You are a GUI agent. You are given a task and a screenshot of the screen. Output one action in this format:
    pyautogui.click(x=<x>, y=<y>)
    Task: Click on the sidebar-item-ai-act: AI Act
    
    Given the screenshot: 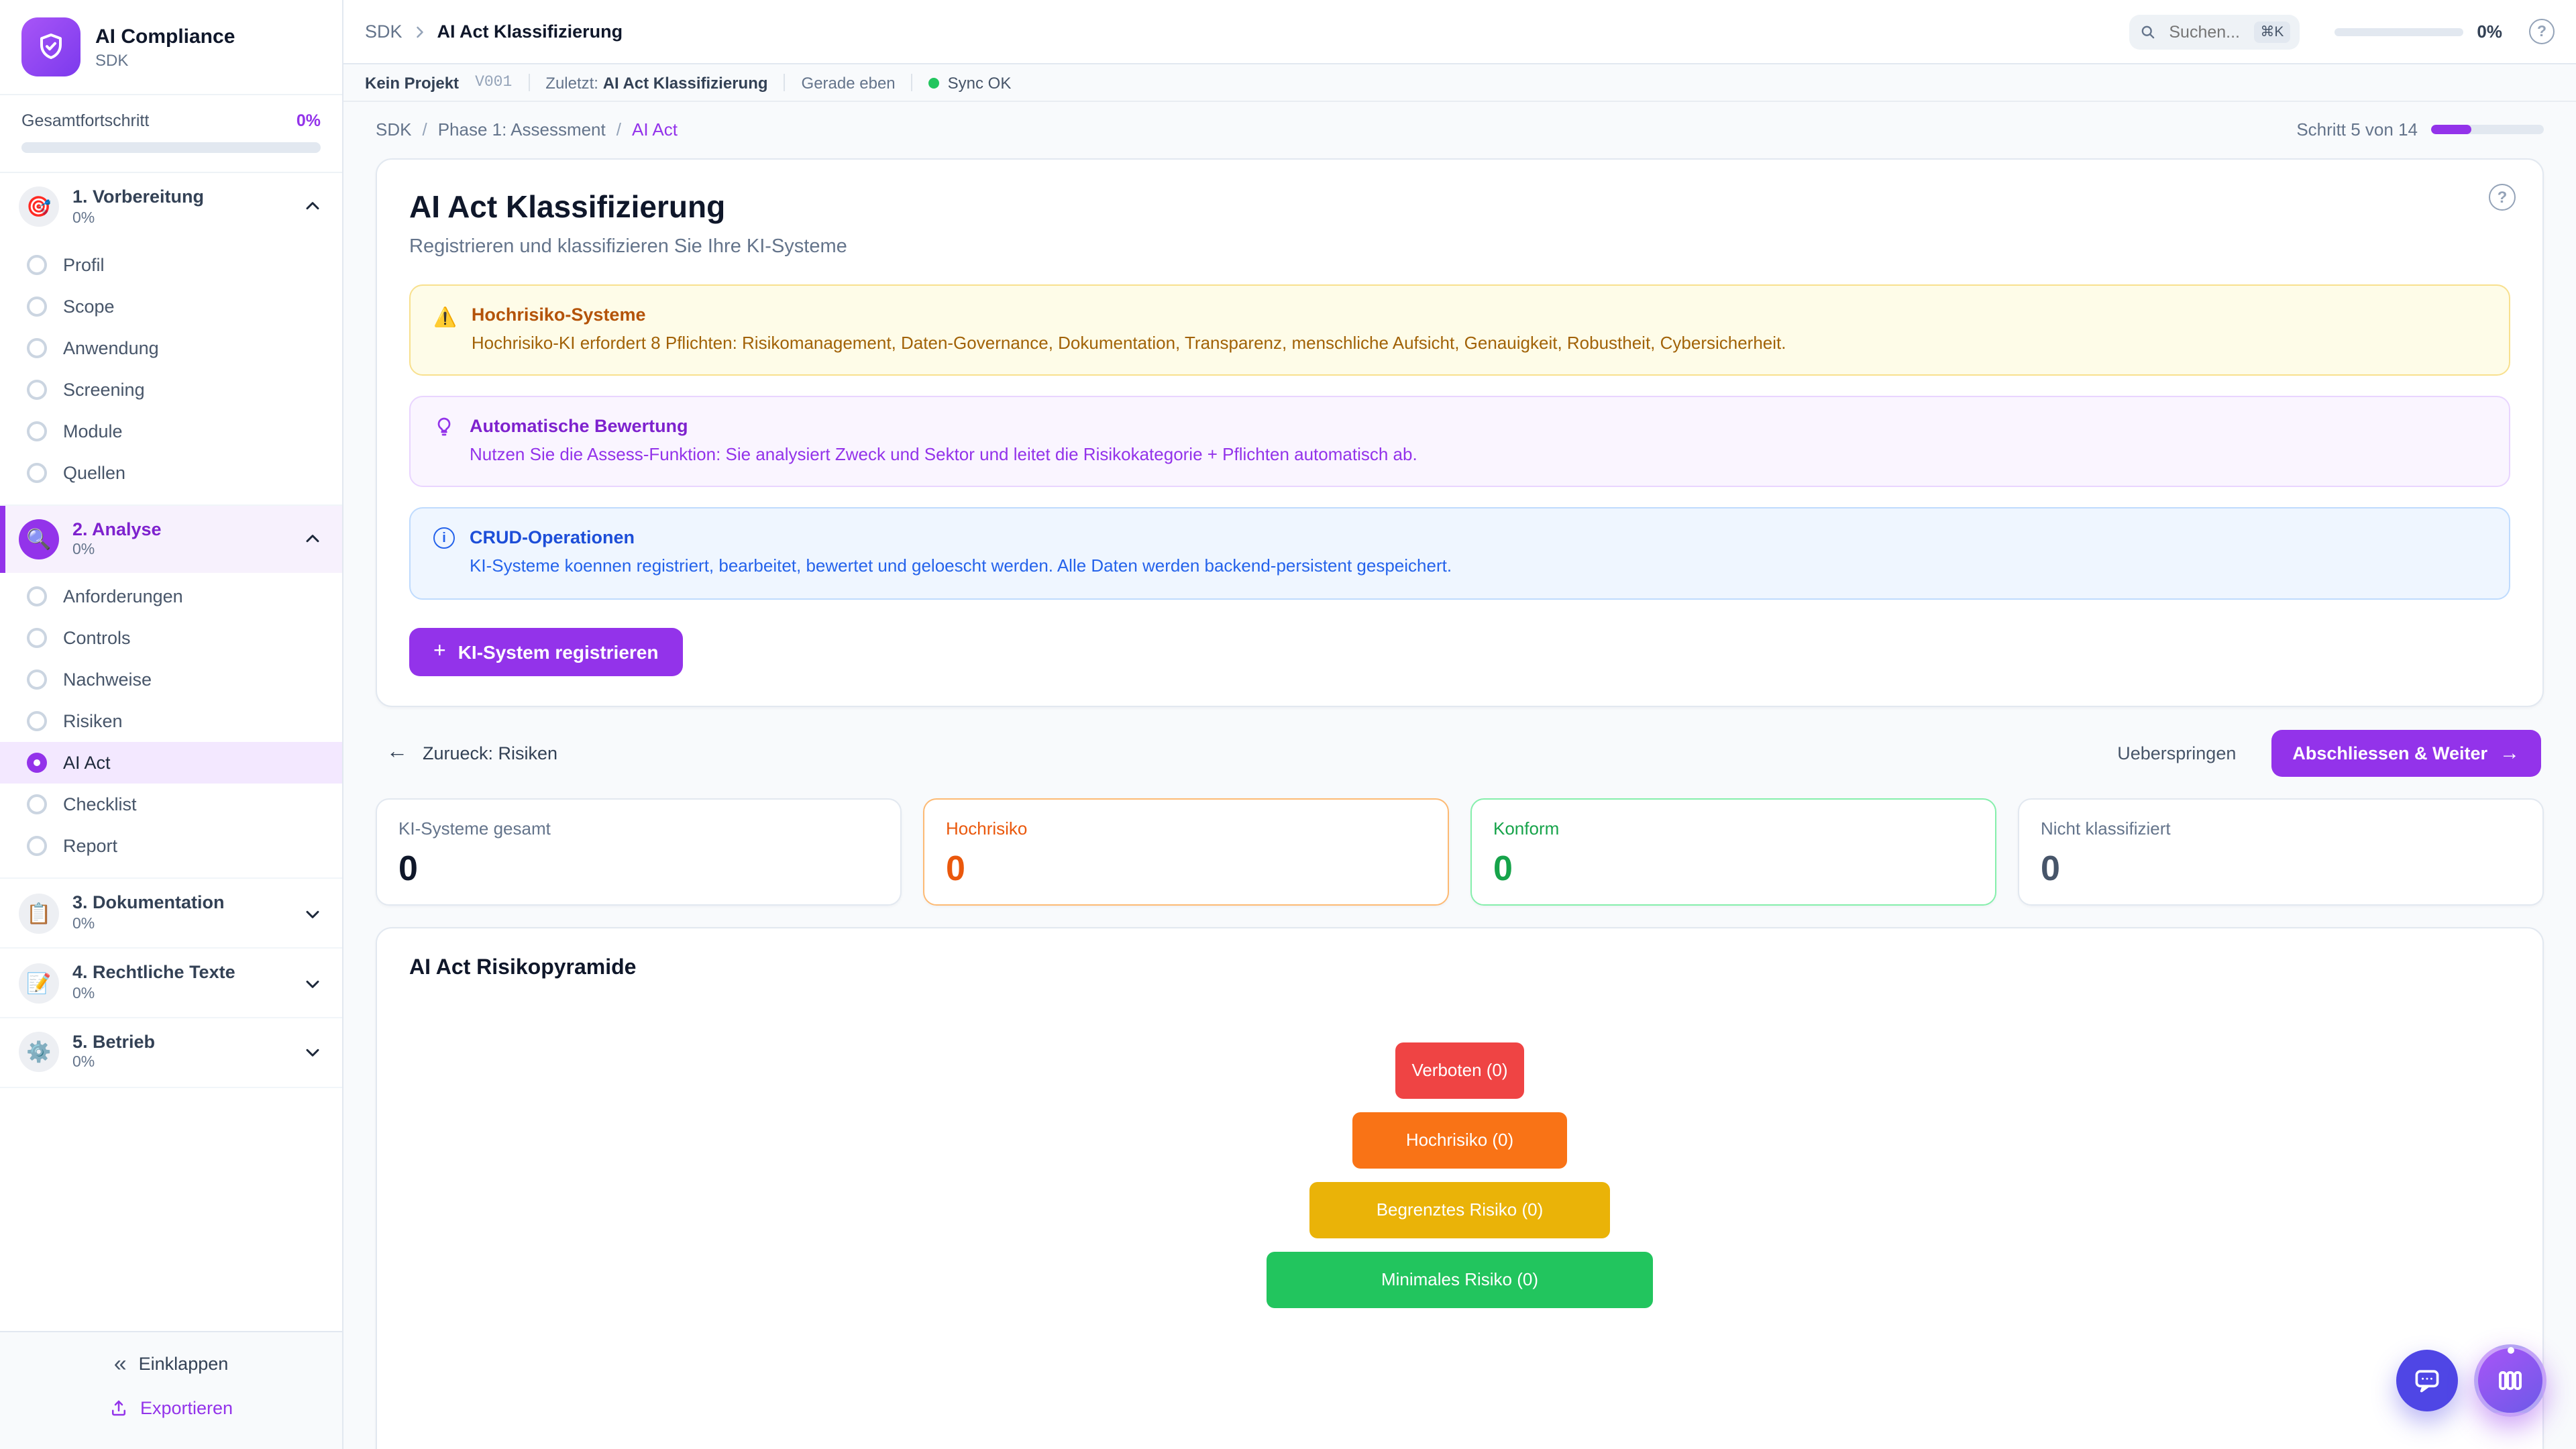 What is the action you would take?
    pyautogui.click(x=171, y=763)
    